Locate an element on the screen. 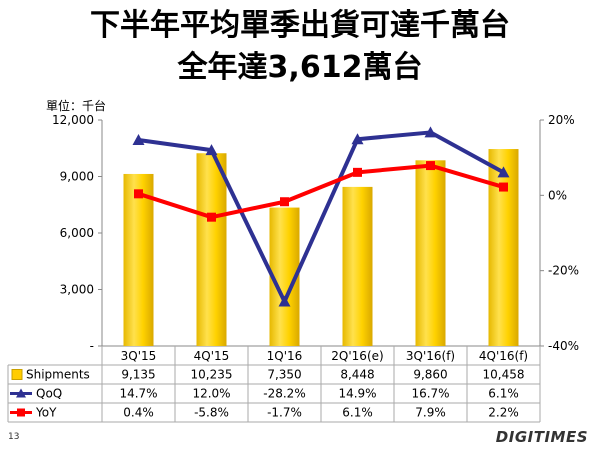  category-label: 4Q'15 is located at coordinates (212, 356).